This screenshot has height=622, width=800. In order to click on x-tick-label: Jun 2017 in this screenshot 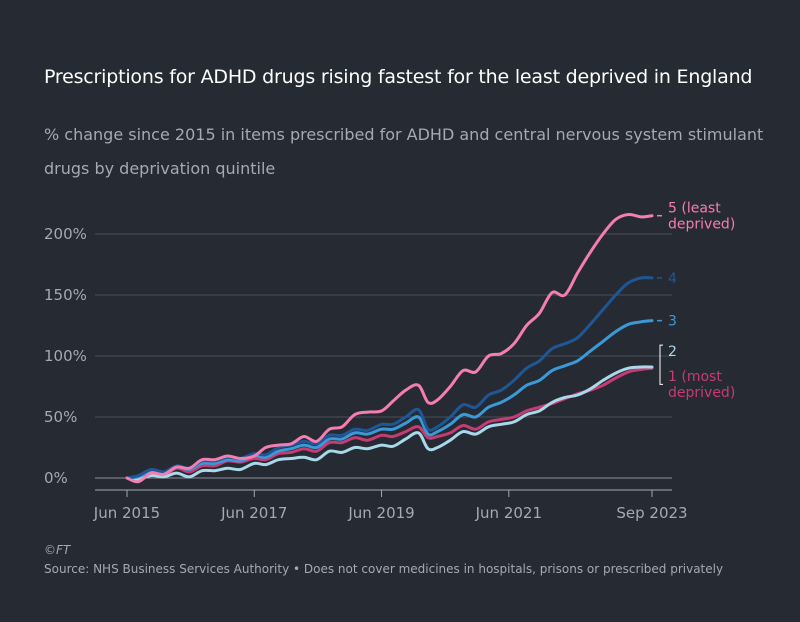, I will do `click(253, 513)`.